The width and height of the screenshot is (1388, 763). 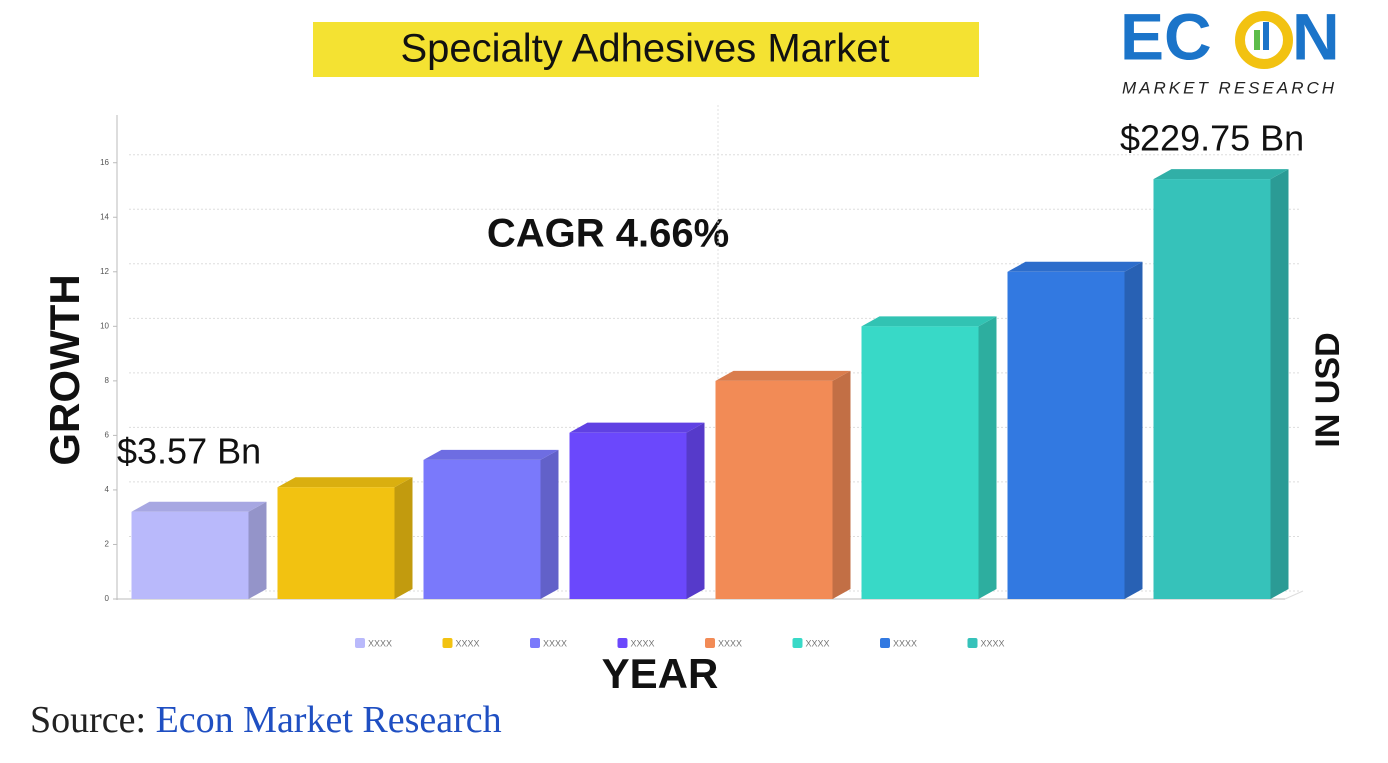 What do you see at coordinates (1229, 87) in the screenshot?
I see `logo-tagline: MARKET RESEARCH` at bounding box center [1229, 87].